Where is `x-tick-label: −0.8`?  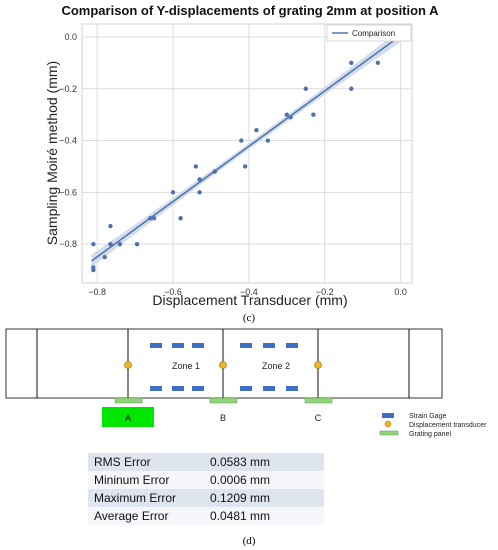
x-tick-label: −0.8 is located at coordinates (97, 292).